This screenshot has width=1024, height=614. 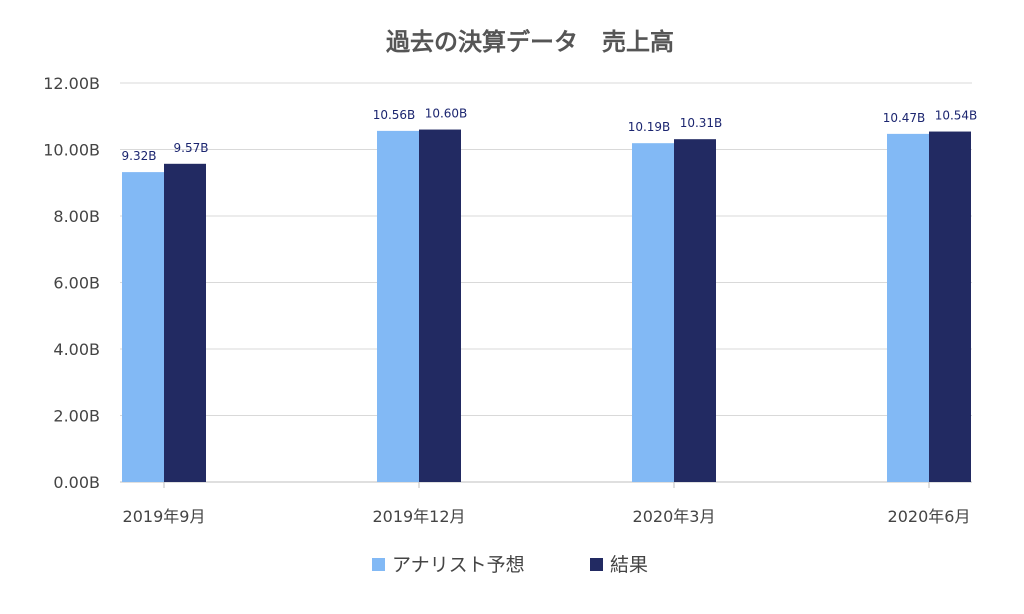 I want to click on y-tick-label: 0.00B, so click(x=76, y=482).